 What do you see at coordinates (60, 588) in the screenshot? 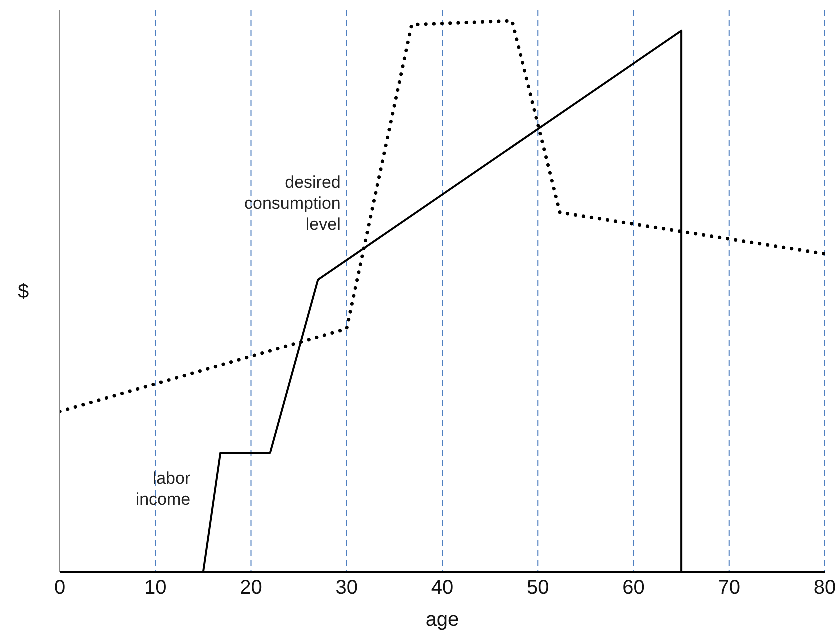
I see `x-tick-label: 0` at bounding box center [60, 588].